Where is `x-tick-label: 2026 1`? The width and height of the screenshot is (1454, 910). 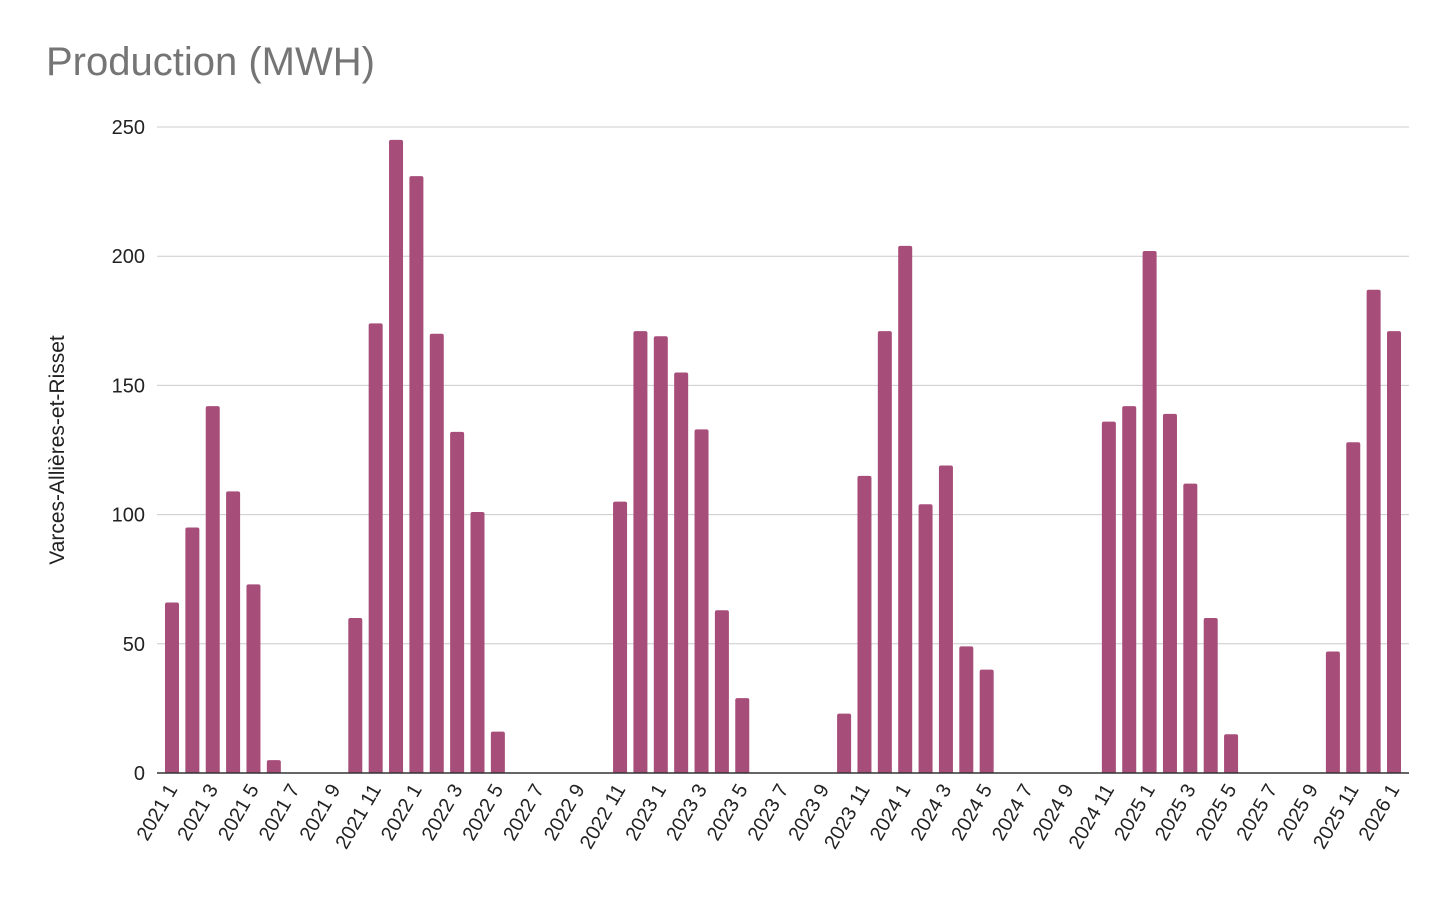 x-tick-label: 2026 1 is located at coordinates (1380, 813).